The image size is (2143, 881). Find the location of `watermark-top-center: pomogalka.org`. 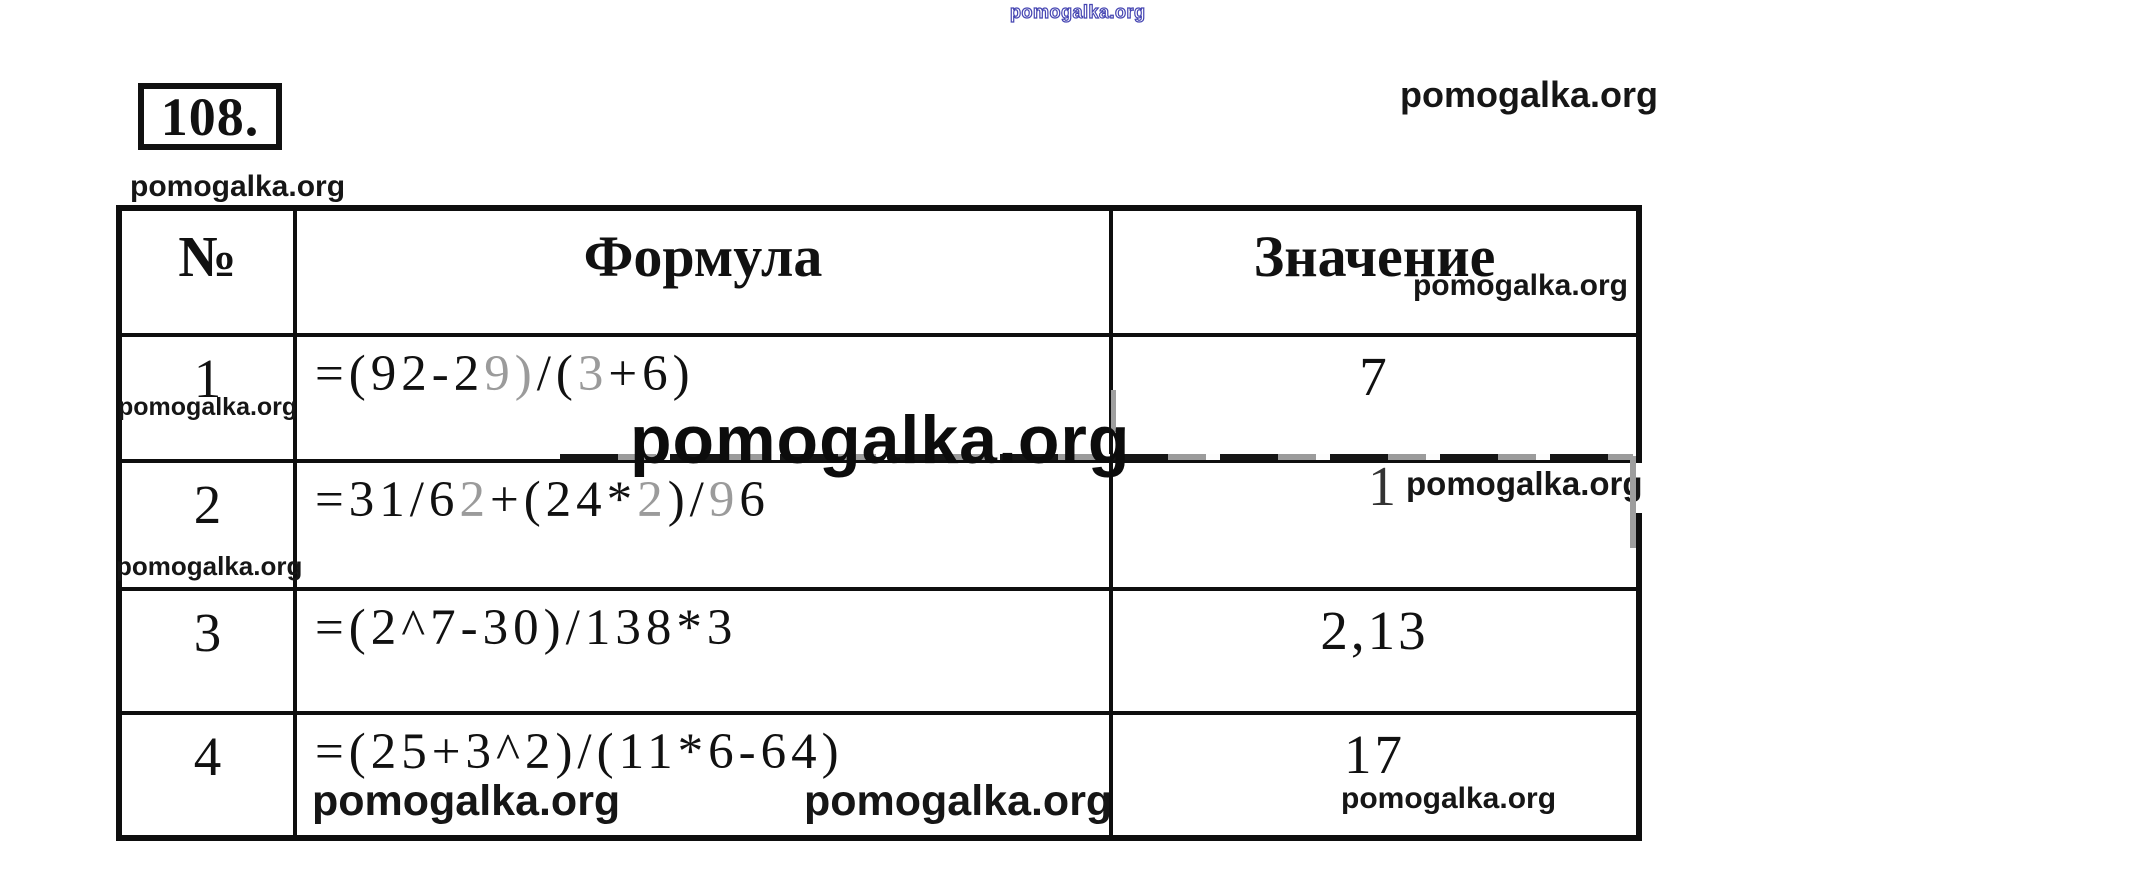

watermark-top-center: pomogalka.org is located at coordinates (1077, 11).